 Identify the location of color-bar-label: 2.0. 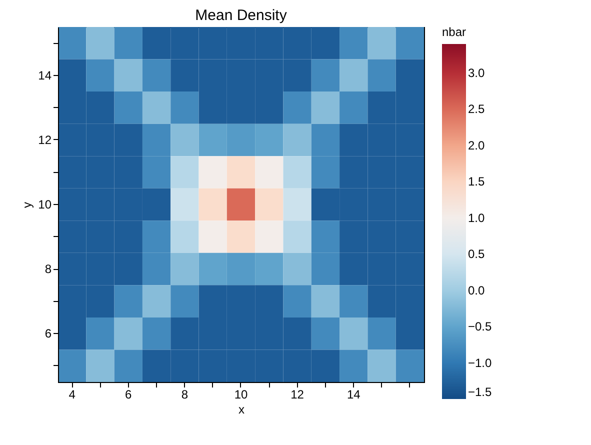
(477, 145).